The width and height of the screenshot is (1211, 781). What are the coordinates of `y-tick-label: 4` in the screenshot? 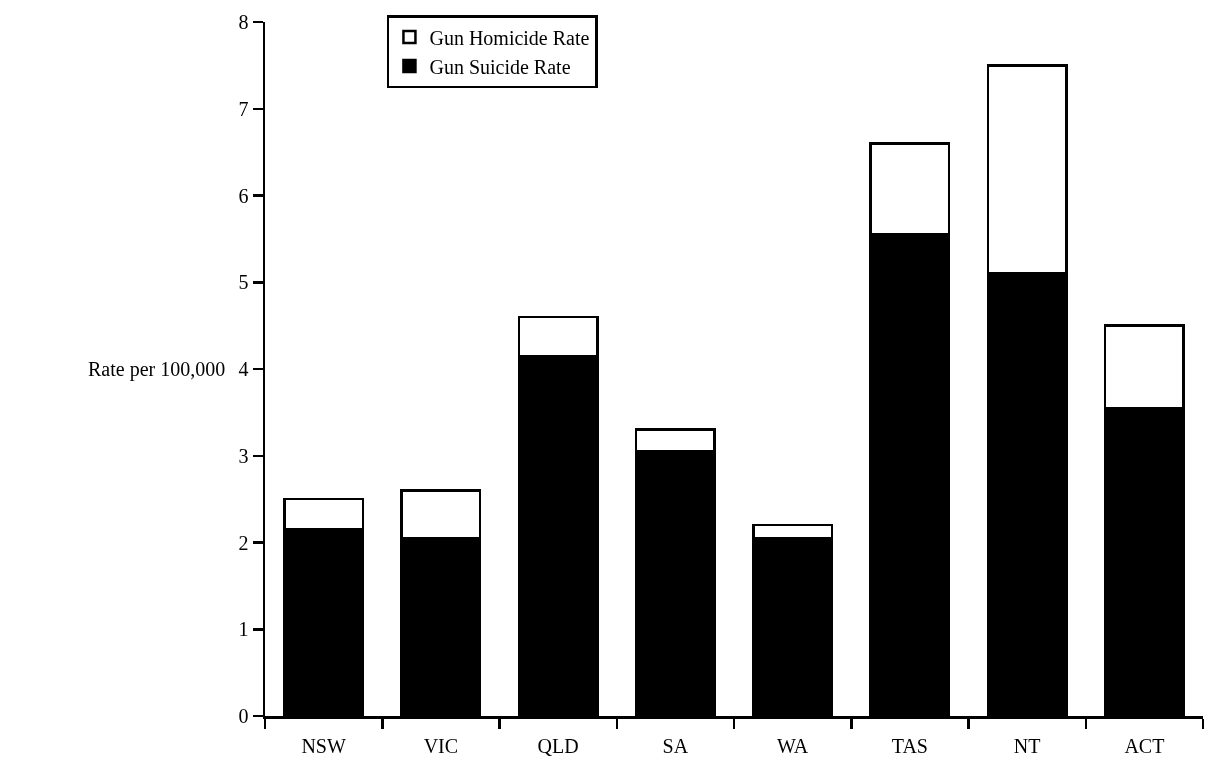 It's located at (243, 369).